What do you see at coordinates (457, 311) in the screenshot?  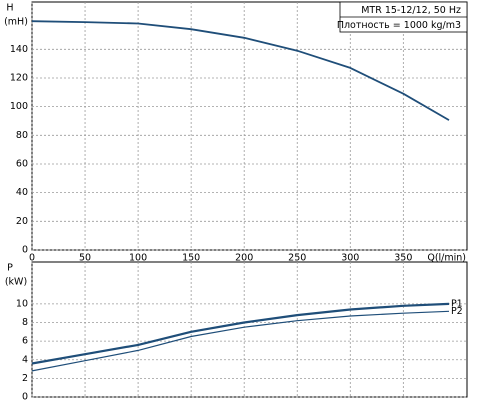 I see `series-label: P2` at bounding box center [457, 311].